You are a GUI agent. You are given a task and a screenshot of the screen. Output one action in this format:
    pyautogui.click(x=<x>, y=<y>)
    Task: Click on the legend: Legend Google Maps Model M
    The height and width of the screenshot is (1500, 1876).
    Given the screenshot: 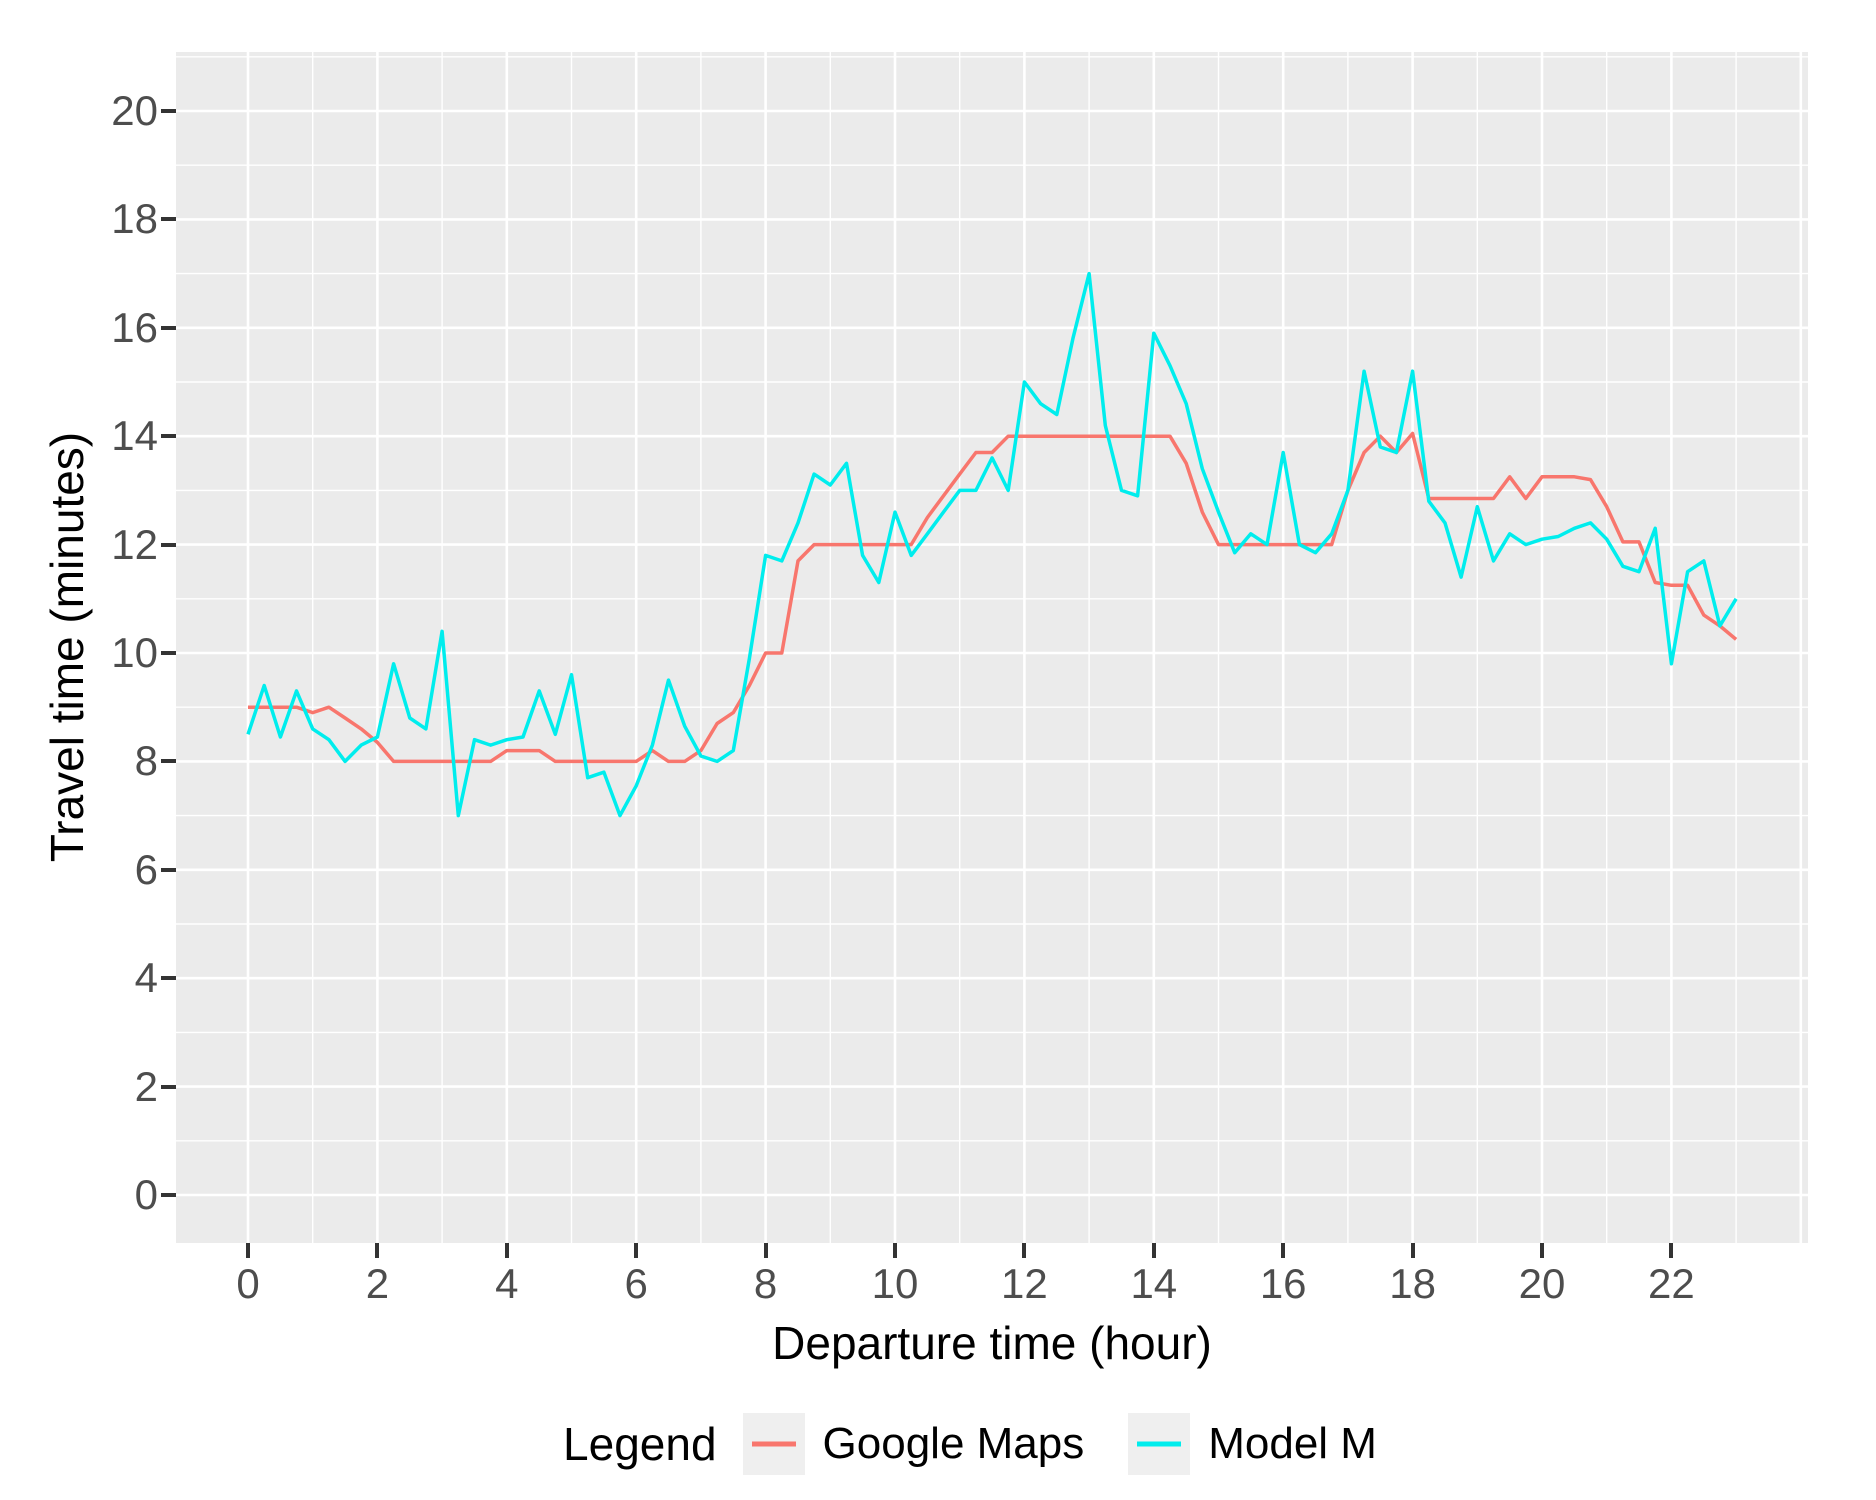 What is the action you would take?
    pyautogui.click(x=992, y=1444)
    